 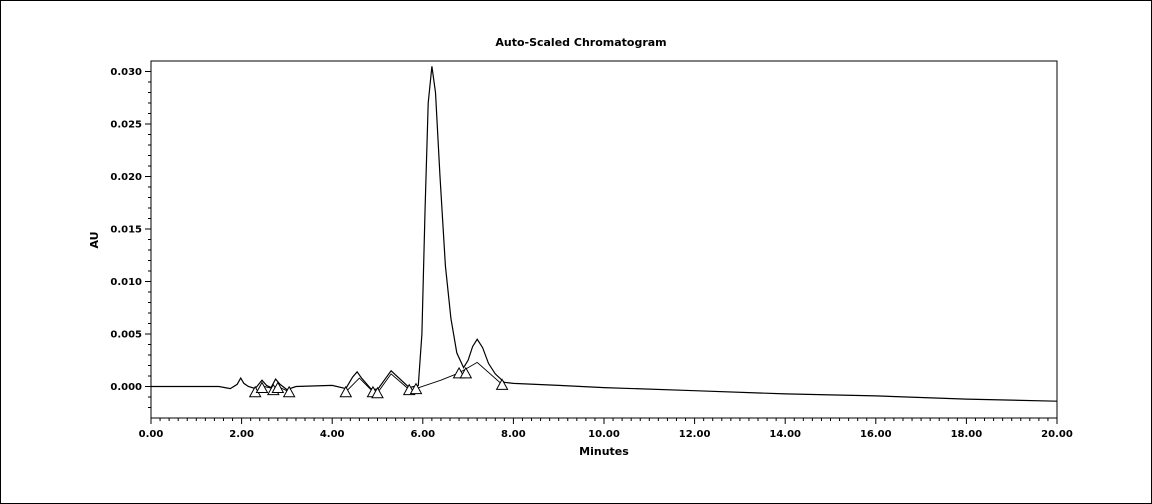 I want to click on x-tick-label: 12.00, so click(x=695, y=434).